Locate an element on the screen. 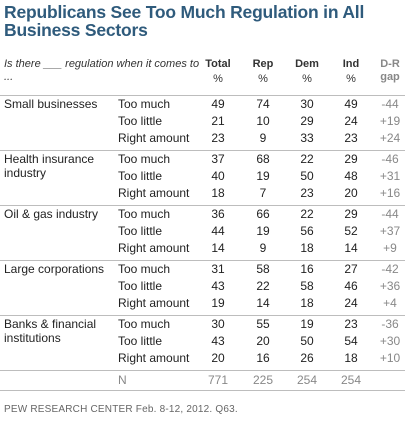  sector-label: Health insurance industry is located at coordinates (49, 166).